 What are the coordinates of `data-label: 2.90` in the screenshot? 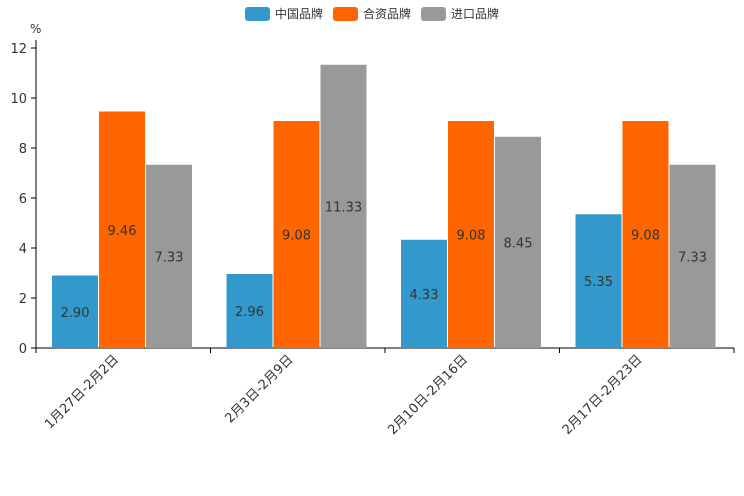 It's located at (75, 313).